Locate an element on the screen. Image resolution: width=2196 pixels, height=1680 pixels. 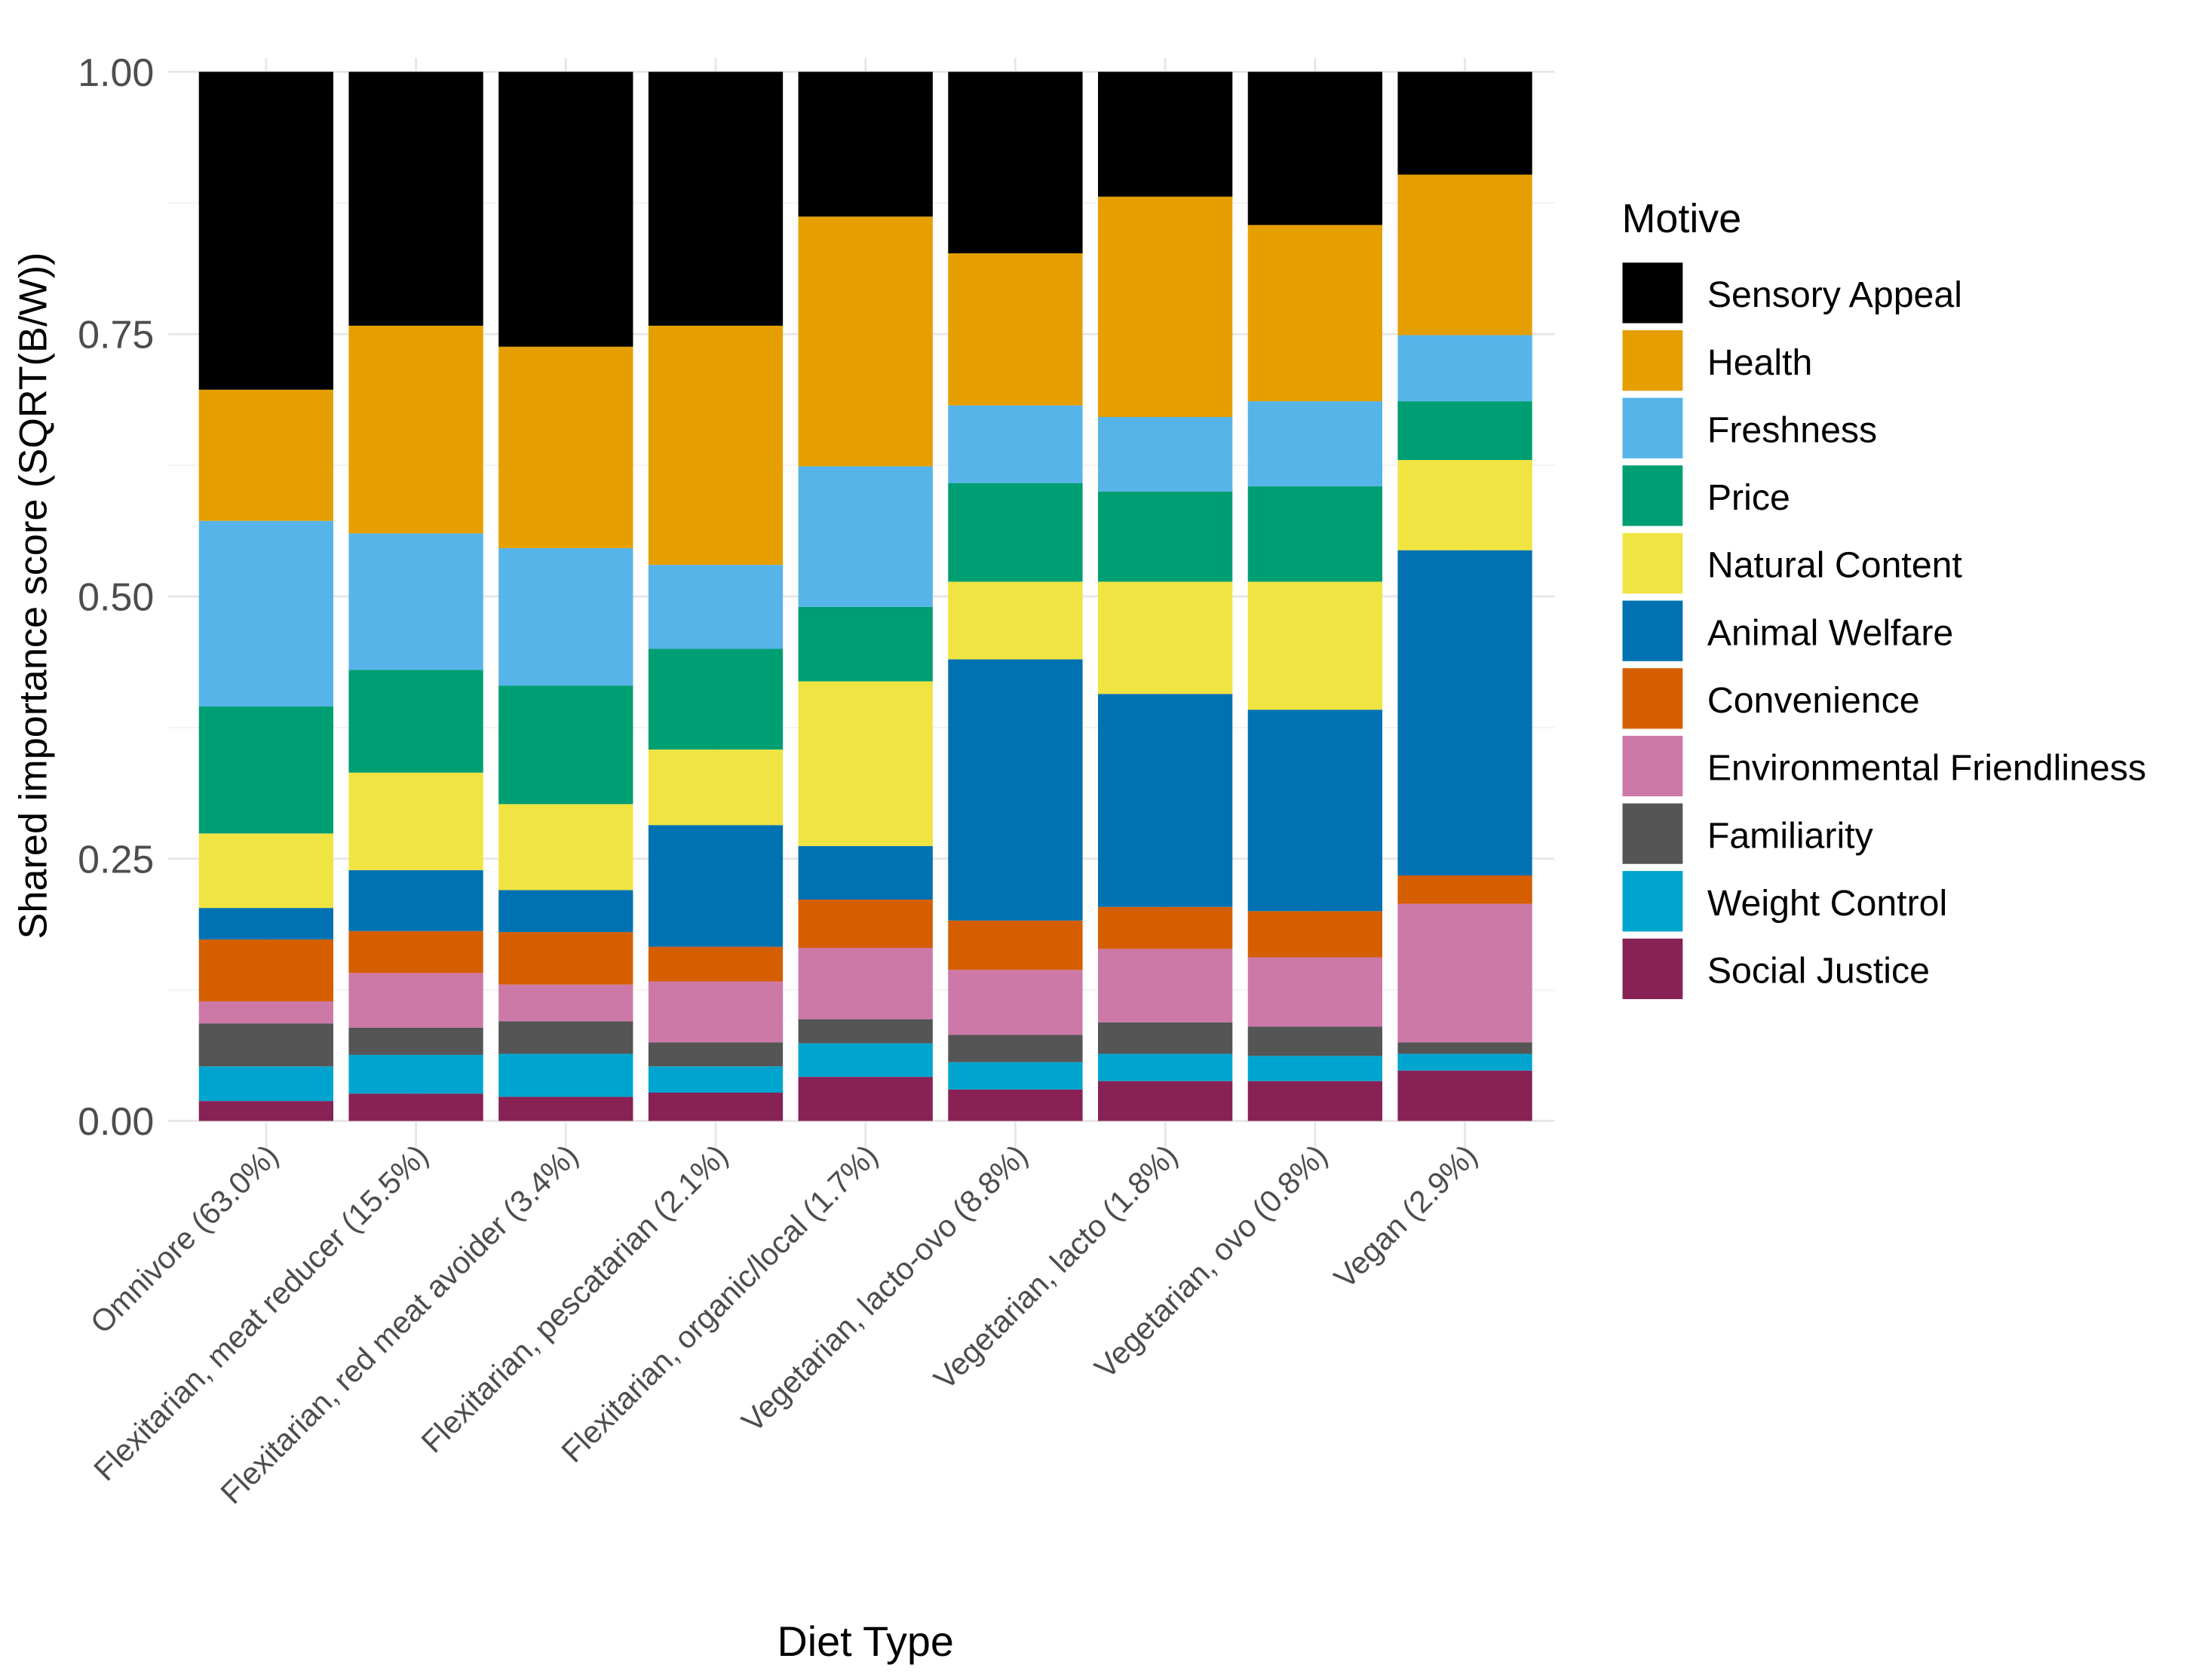
bar-segment-sensory-appeal: Sensory Appeal: 0.146 is located at coordinates (1314, 148).